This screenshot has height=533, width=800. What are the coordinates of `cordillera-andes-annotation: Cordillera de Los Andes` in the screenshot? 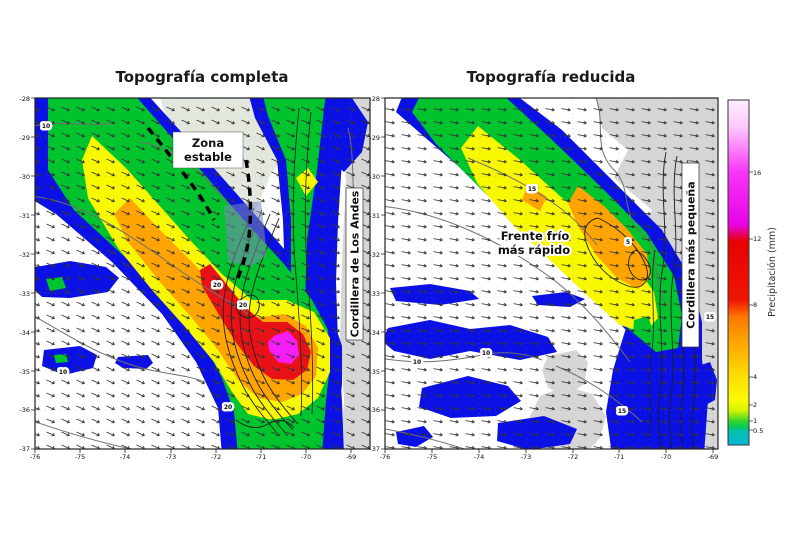 It's located at (354, 264).